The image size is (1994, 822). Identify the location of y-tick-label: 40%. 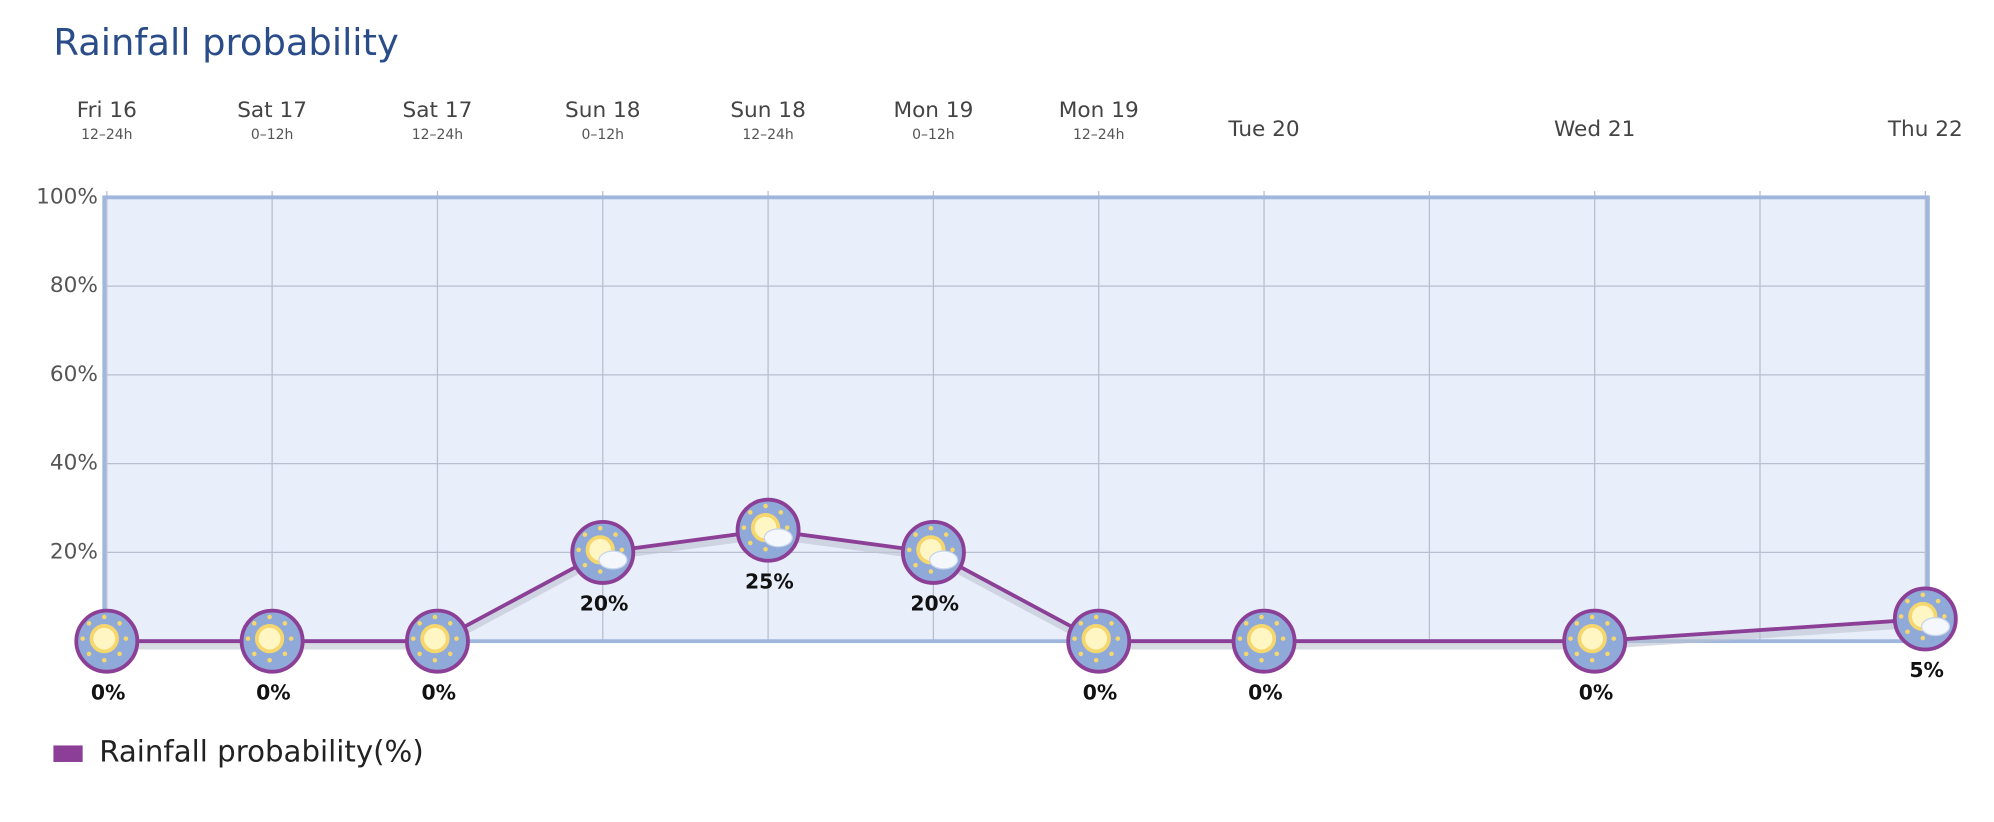
(74, 463).